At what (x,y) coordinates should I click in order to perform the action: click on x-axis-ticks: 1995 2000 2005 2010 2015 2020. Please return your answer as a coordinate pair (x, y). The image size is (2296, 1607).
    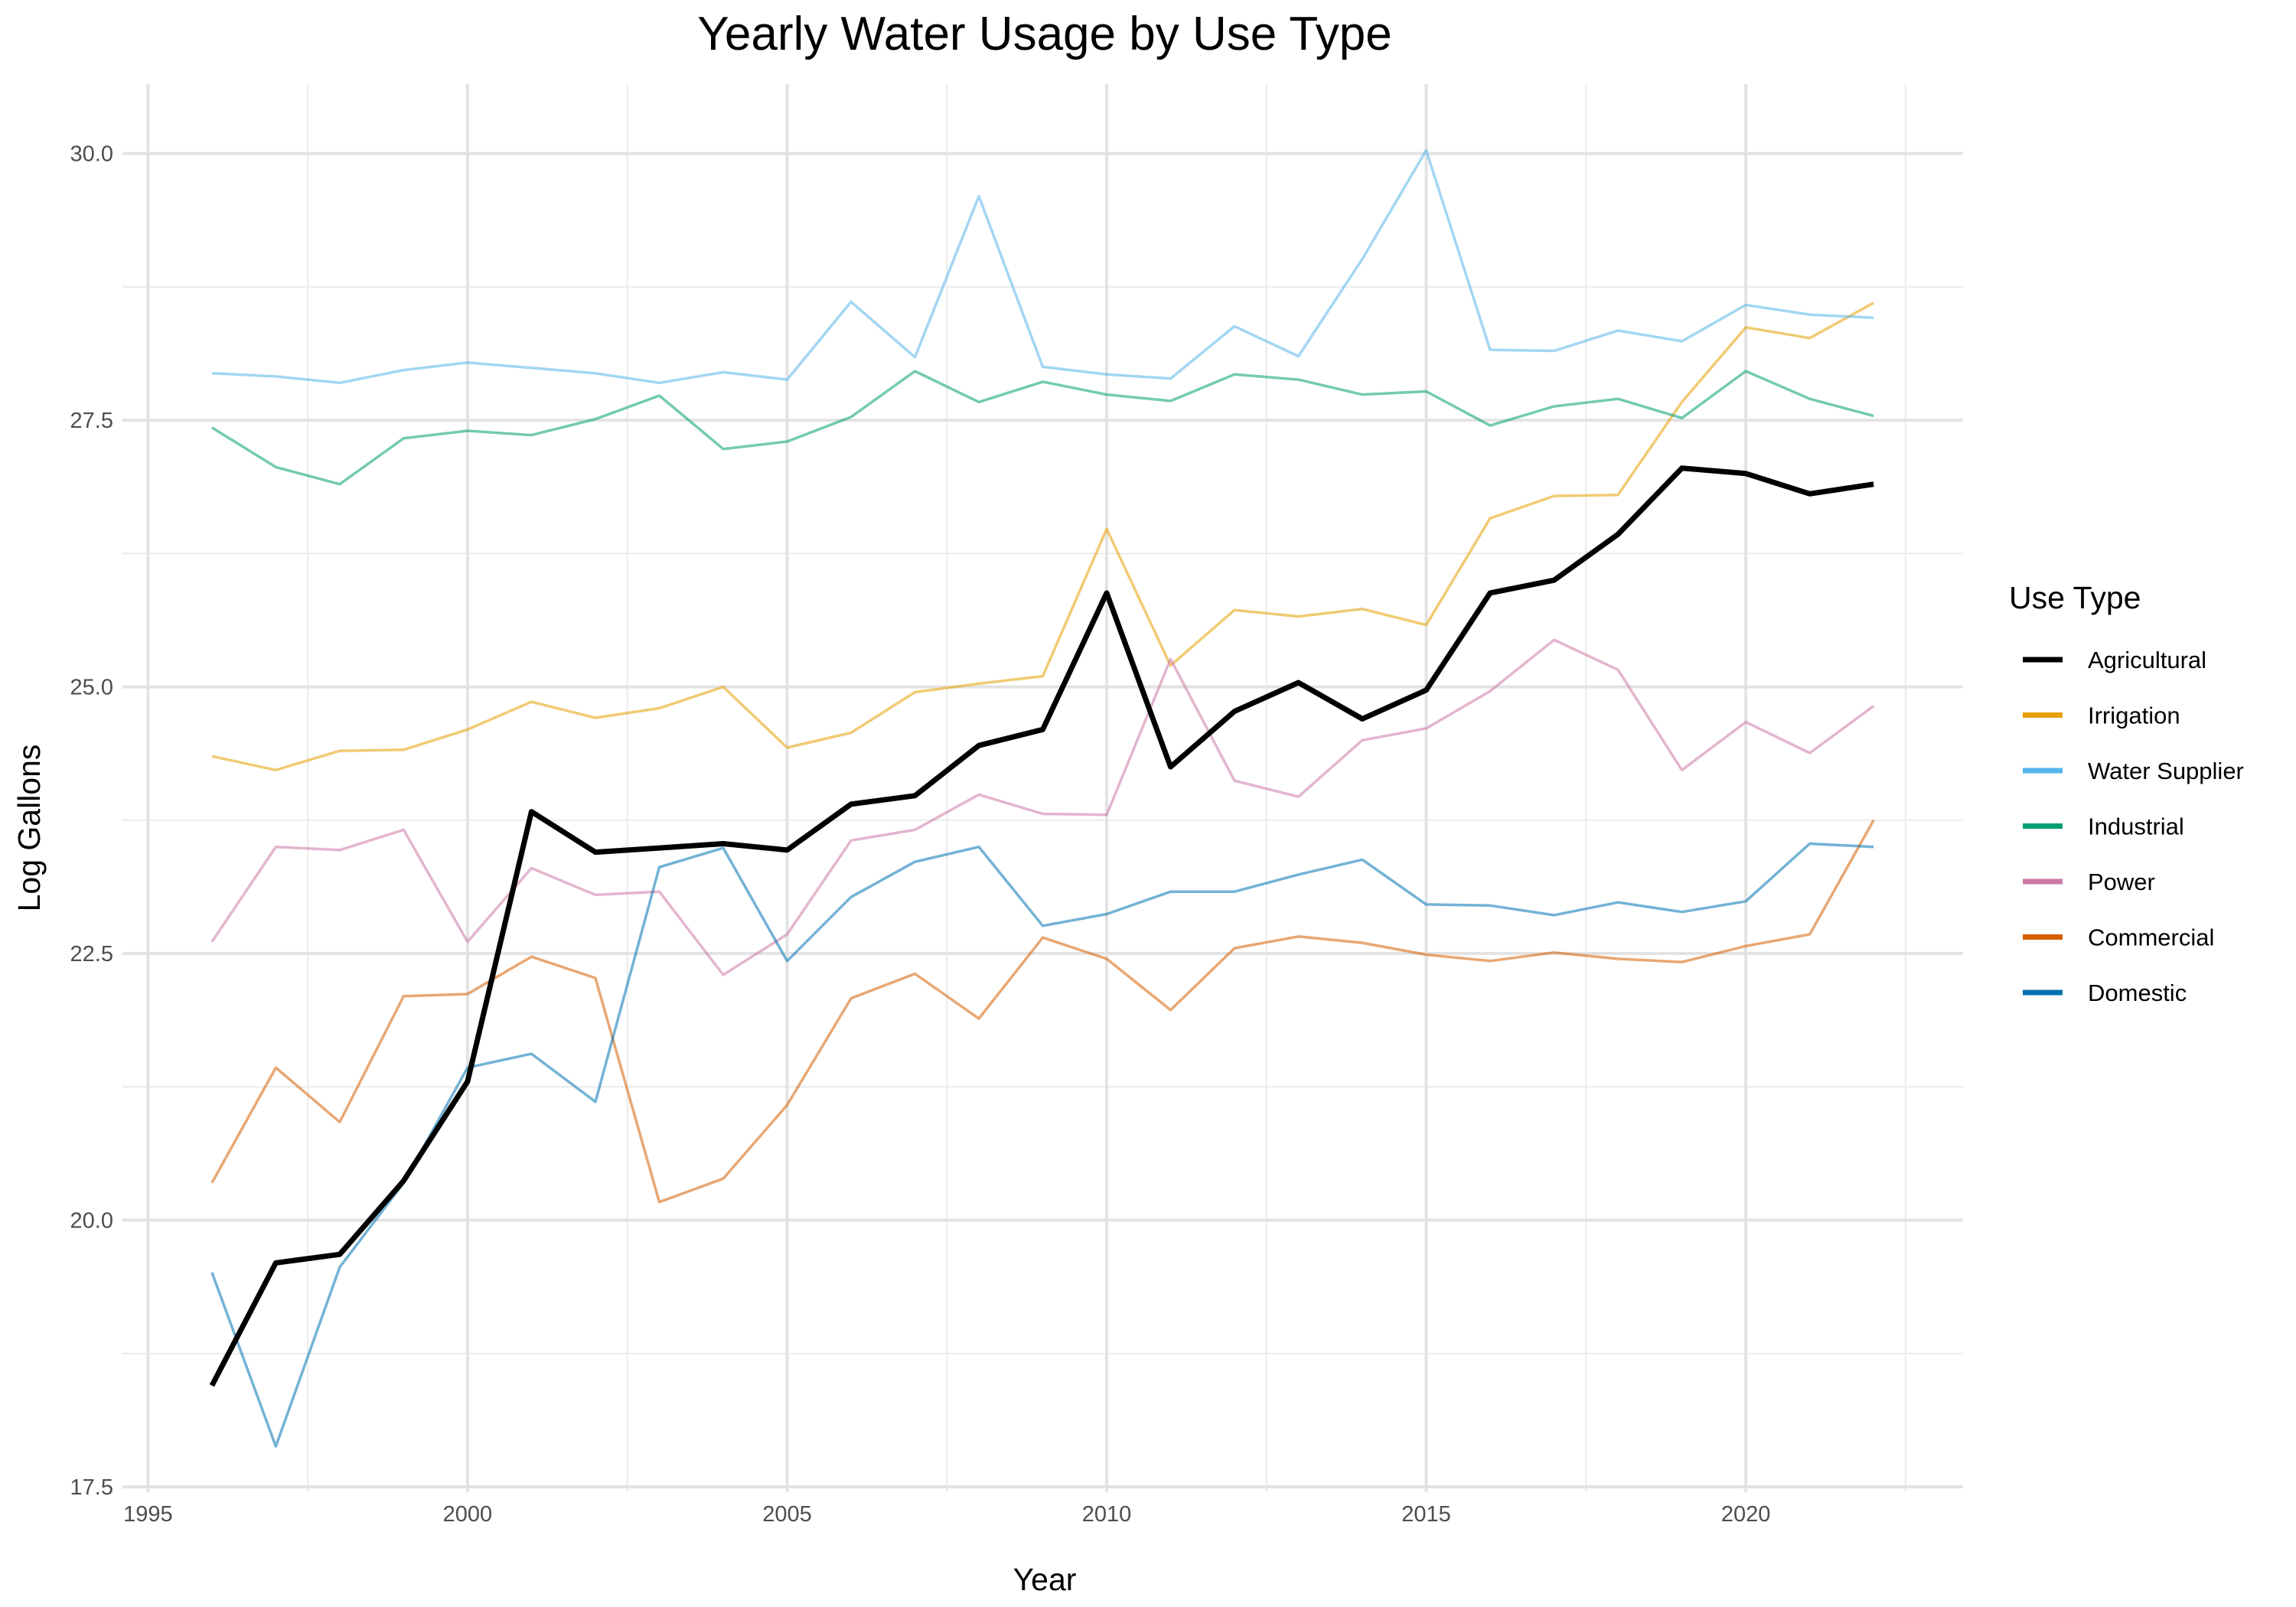
    Looking at the image, I should click on (946, 1514).